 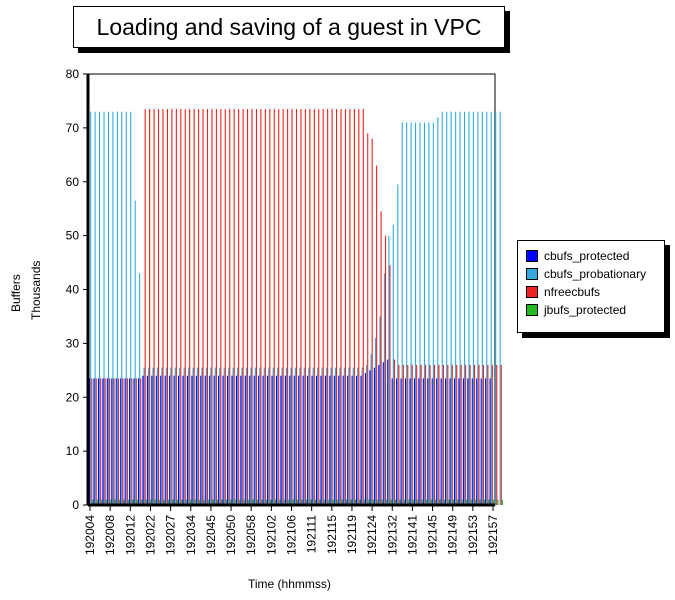 I want to click on legend-label: cbufs_protected, so click(x=587, y=256).